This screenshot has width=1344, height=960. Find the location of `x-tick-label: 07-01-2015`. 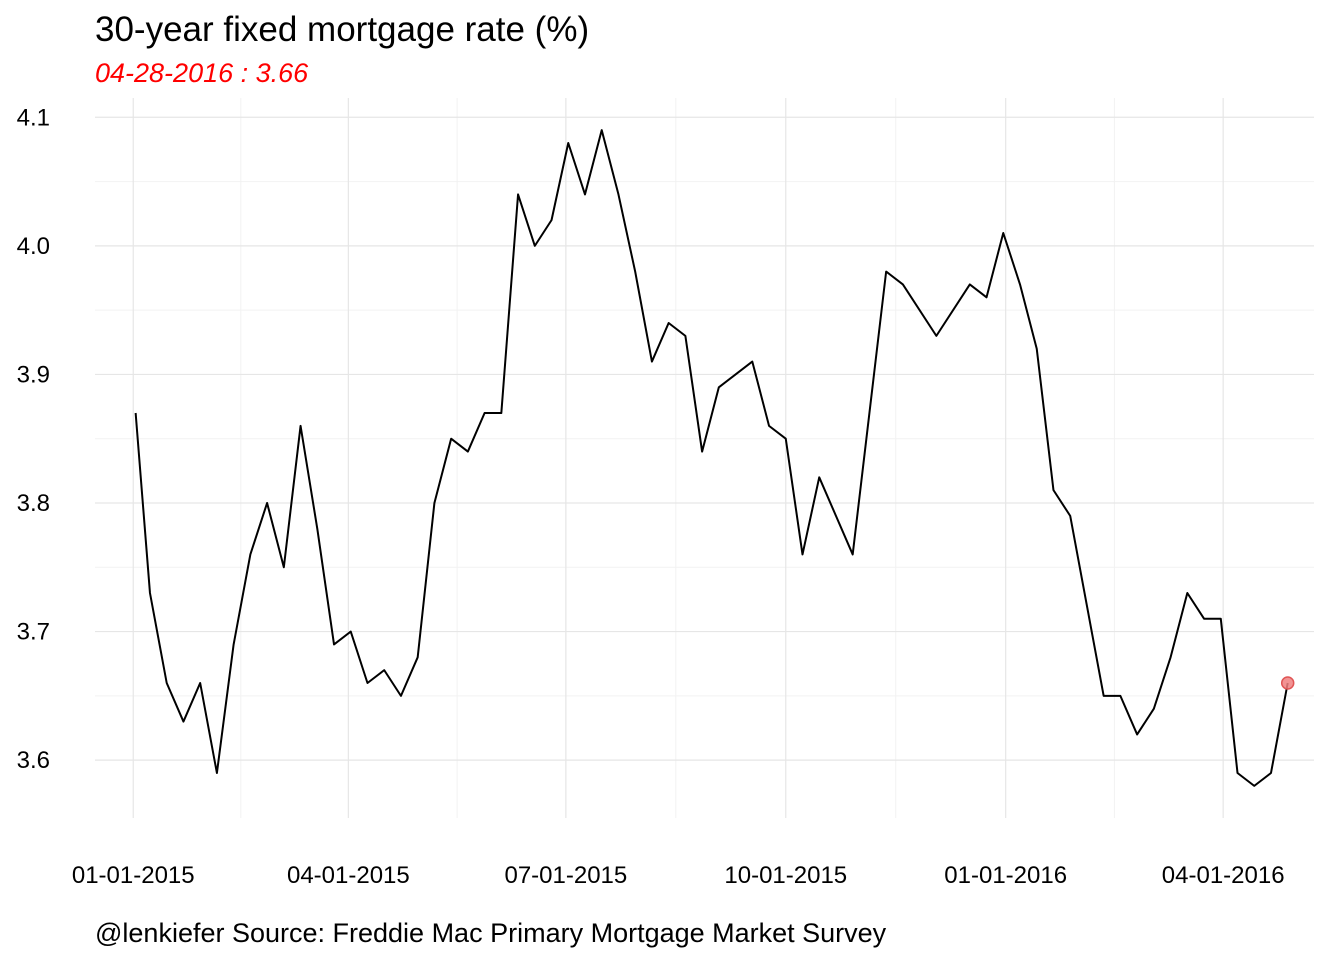

x-tick-label: 07-01-2015 is located at coordinates (565, 875).